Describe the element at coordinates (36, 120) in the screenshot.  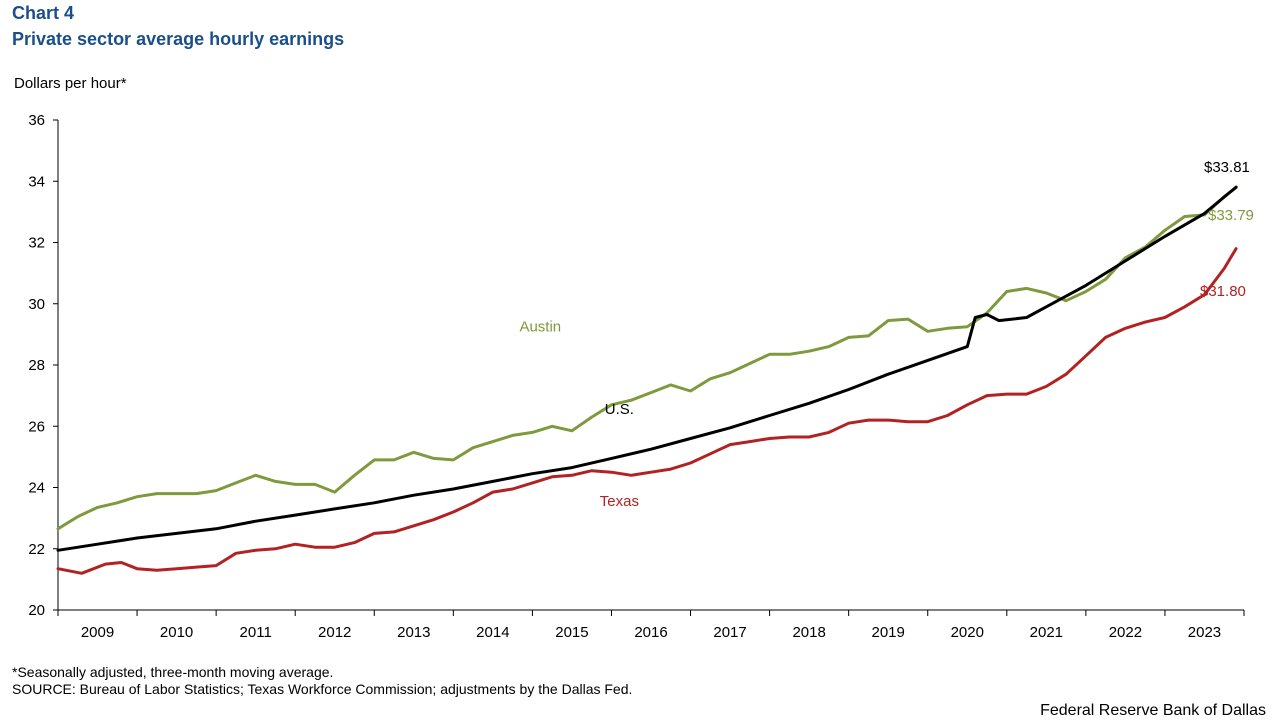
I see `y-tick-label: 36` at that location.